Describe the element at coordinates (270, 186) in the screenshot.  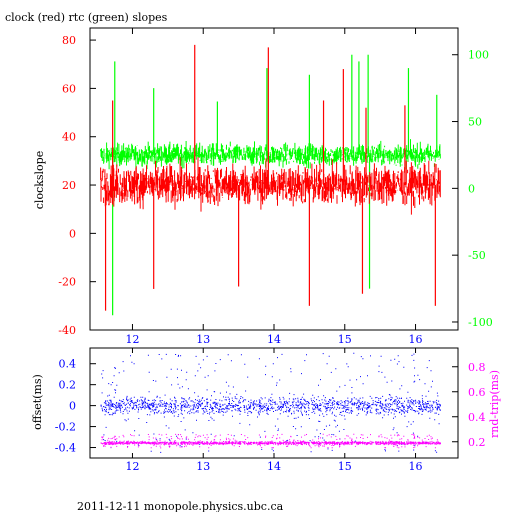
I see `clock-series-line` at that location.